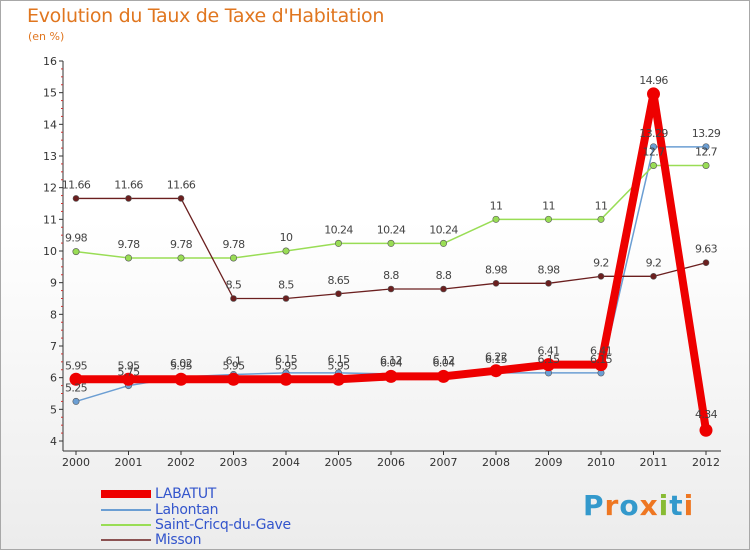 The width and height of the screenshot is (750, 550). I want to click on data-label: 8.65, so click(338, 280).